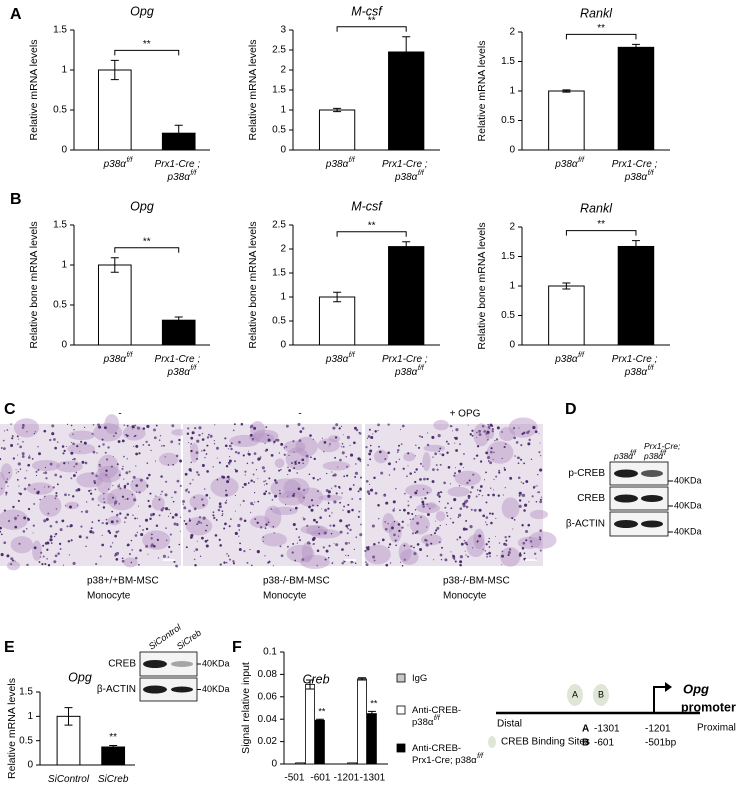 This screenshot has width=741, height=810. Describe the element at coordinates (575, 694) in the screenshot. I see `binding-site-label: A` at that location.